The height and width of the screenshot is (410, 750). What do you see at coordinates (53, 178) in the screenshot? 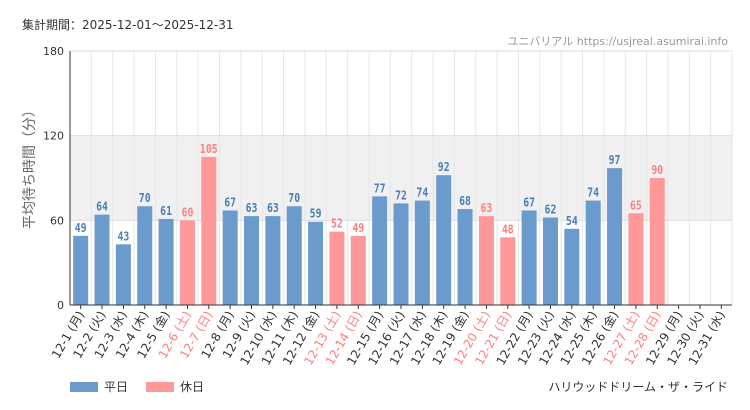
I see `y-tick-labels: 0 60 120 180` at bounding box center [53, 178].